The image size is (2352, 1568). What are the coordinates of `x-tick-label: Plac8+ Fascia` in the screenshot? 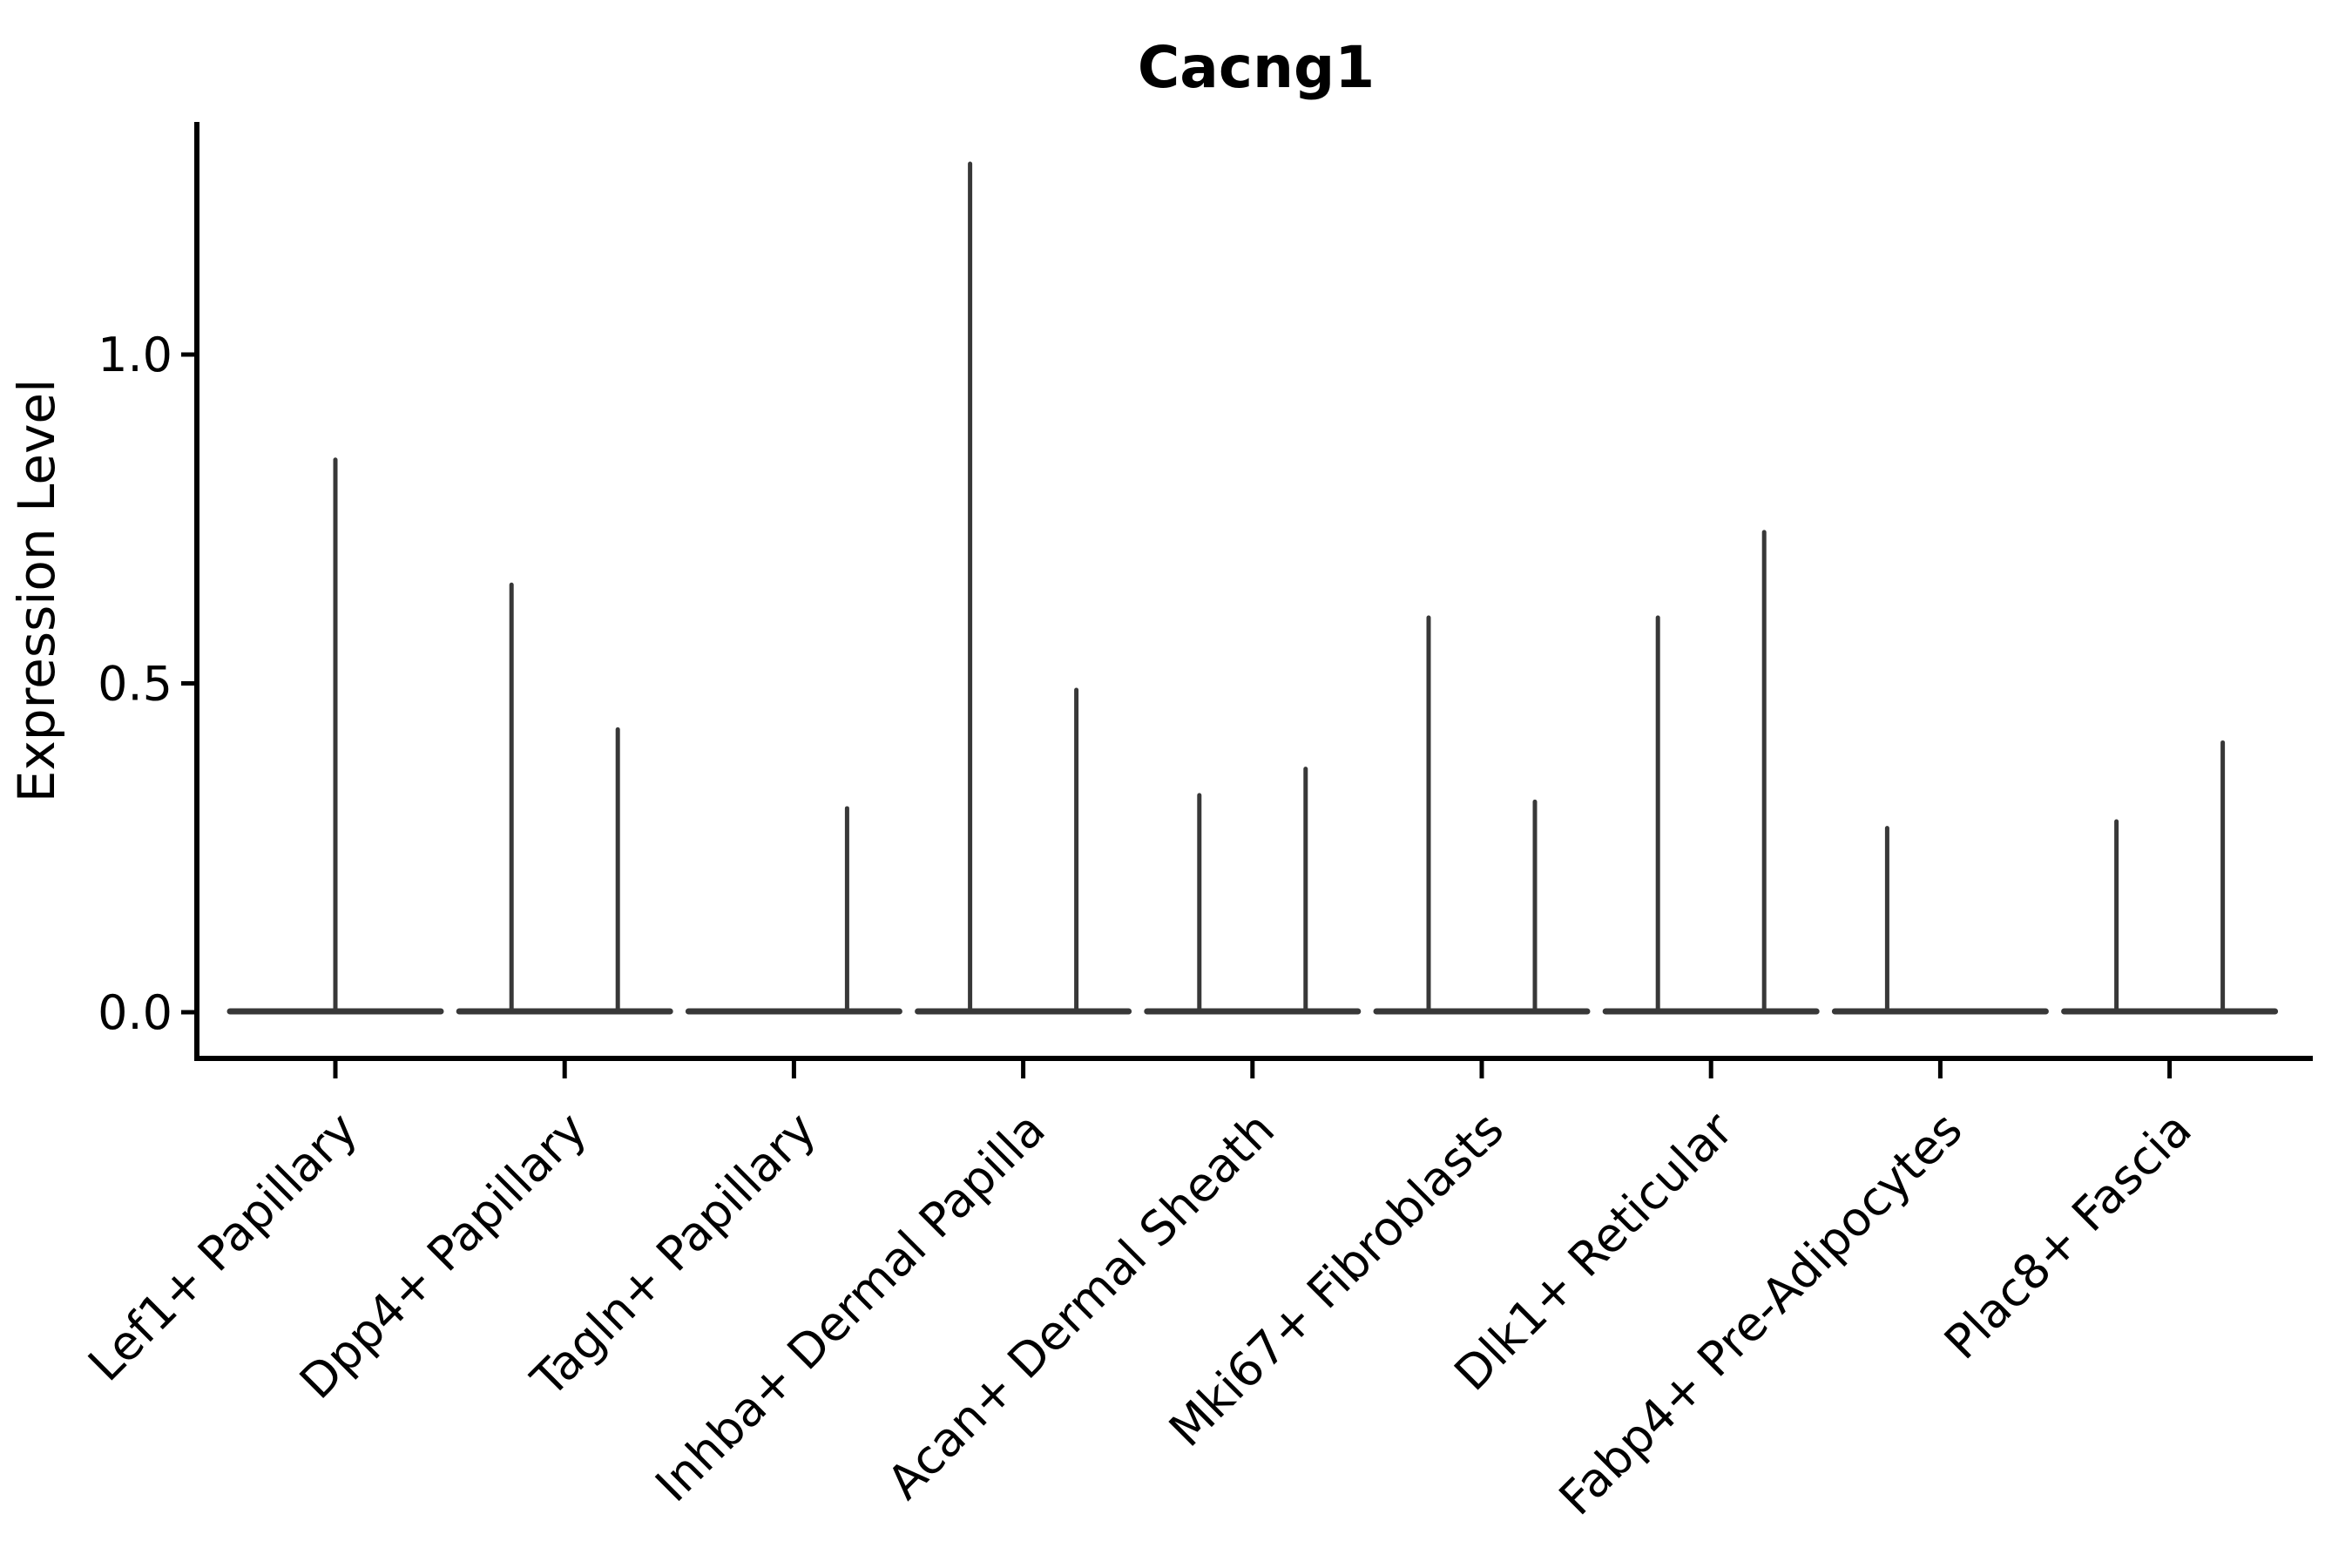 It's located at (2068, 1236).